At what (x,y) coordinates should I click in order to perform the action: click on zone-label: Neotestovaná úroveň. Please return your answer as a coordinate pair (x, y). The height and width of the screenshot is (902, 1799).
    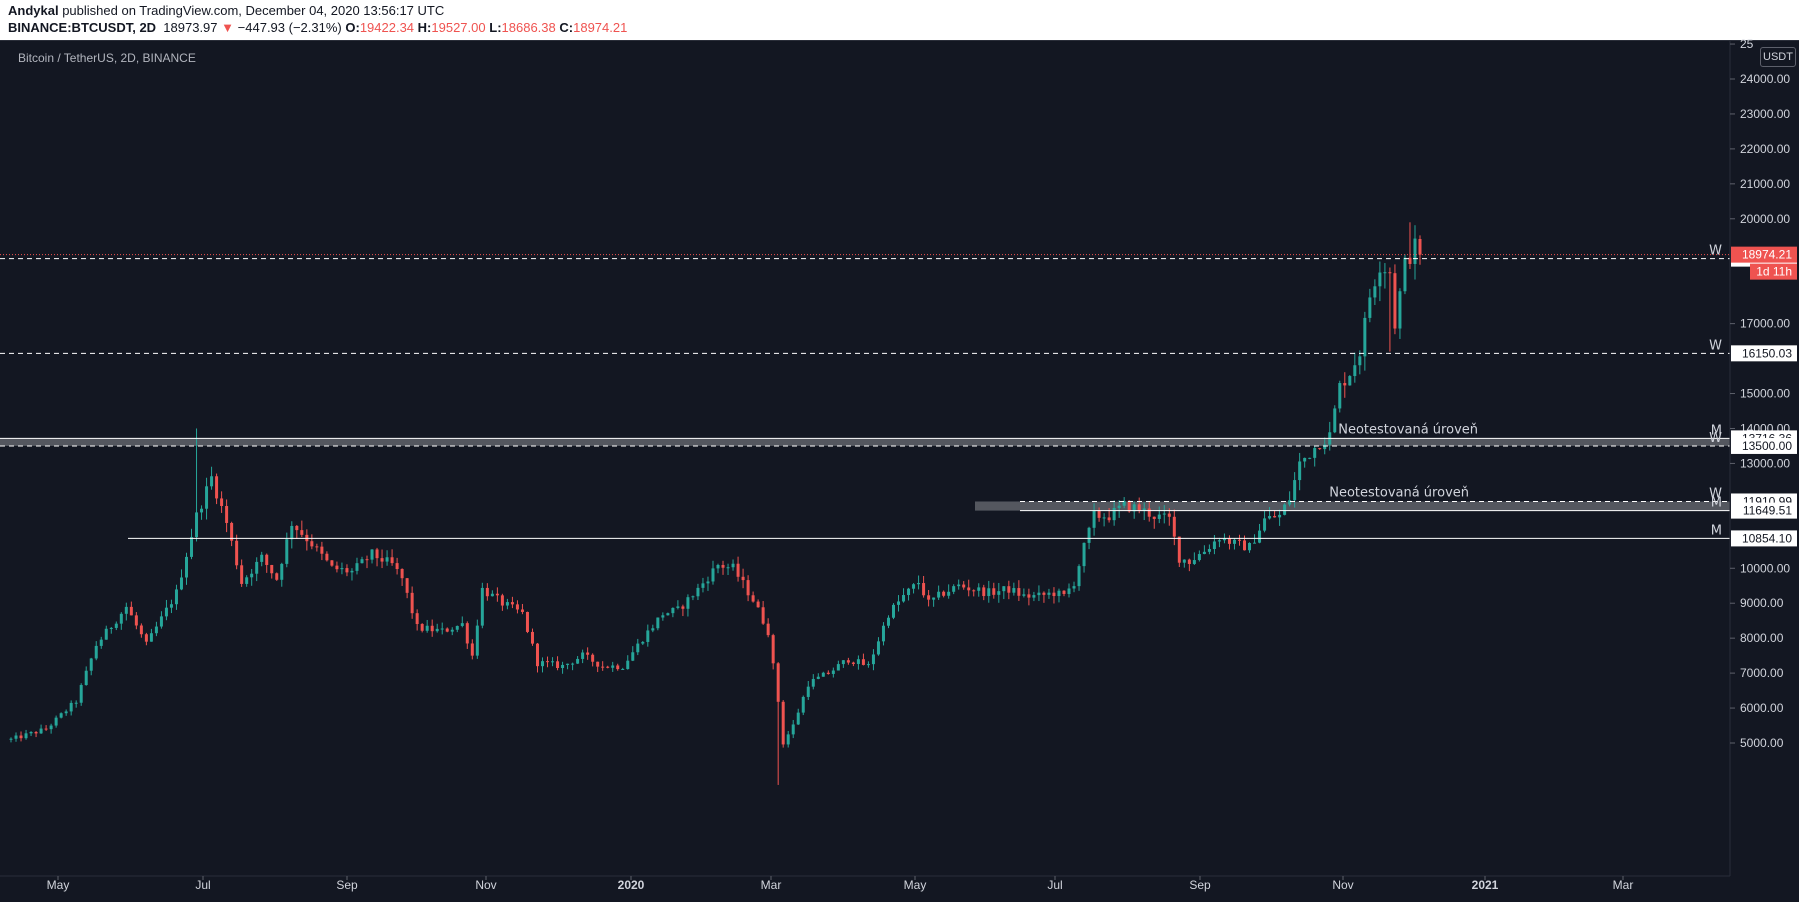
    Looking at the image, I should click on (1399, 492).